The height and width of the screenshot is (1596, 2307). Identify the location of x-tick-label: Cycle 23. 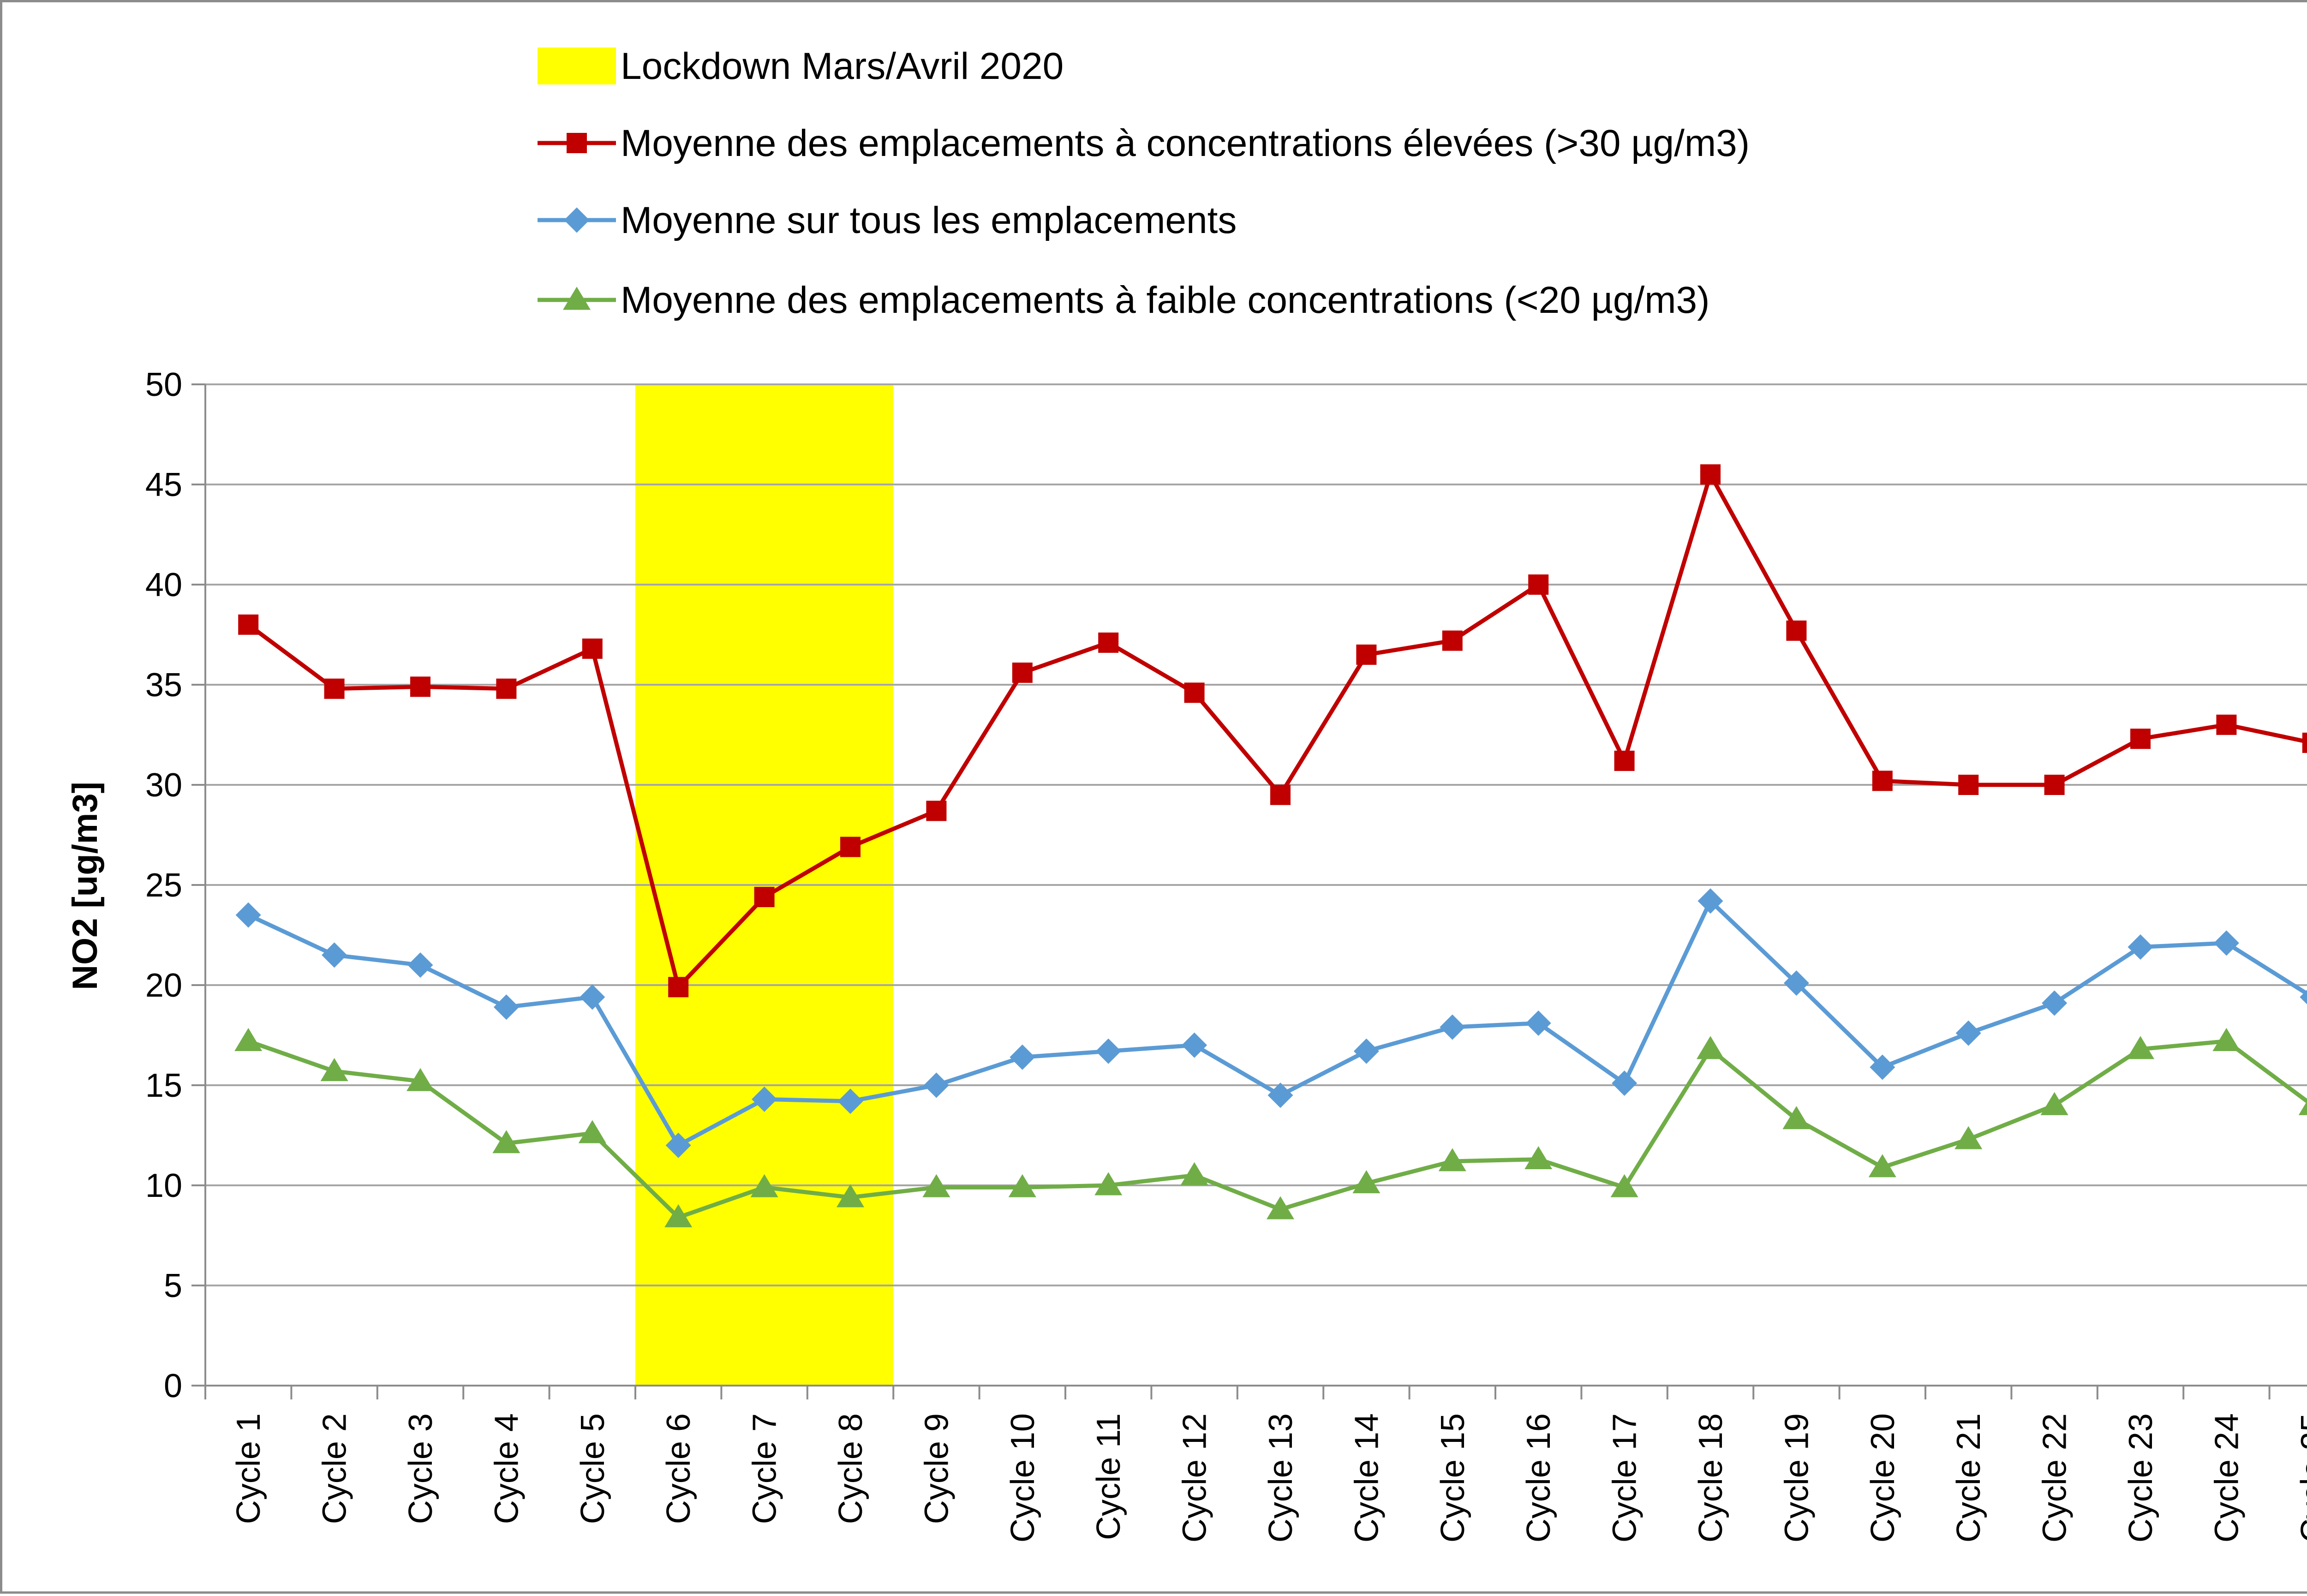
(2140, 1477).